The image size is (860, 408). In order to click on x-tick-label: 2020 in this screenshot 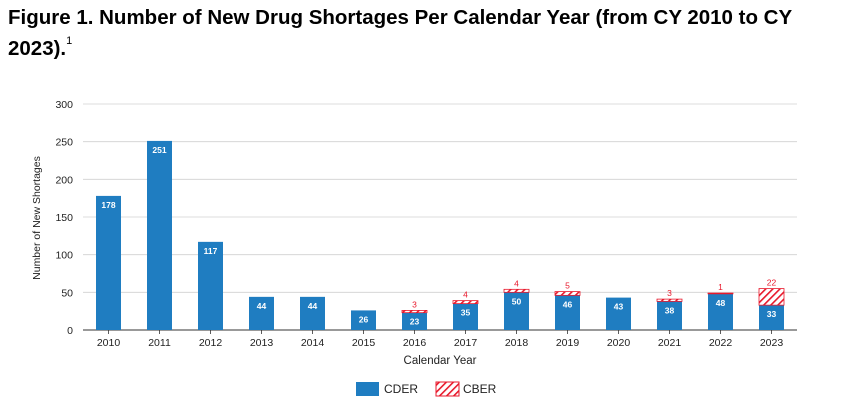, I will do `click(619, 343)`.